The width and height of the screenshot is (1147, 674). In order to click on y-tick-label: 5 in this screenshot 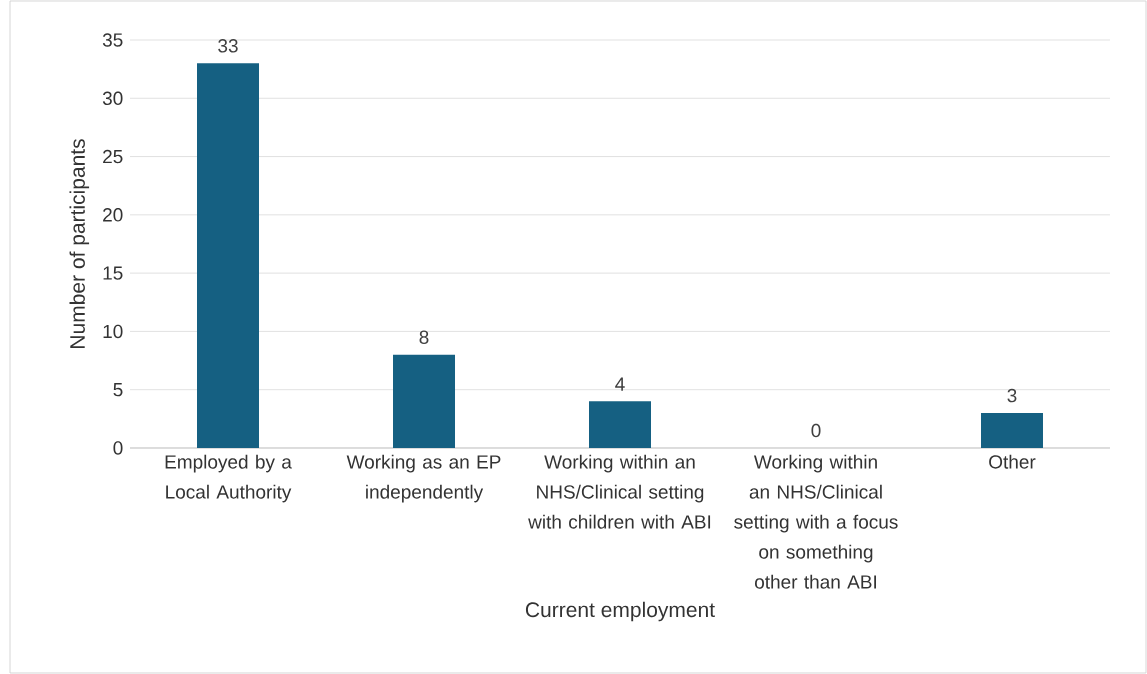, I will do `click(118, 390)`.